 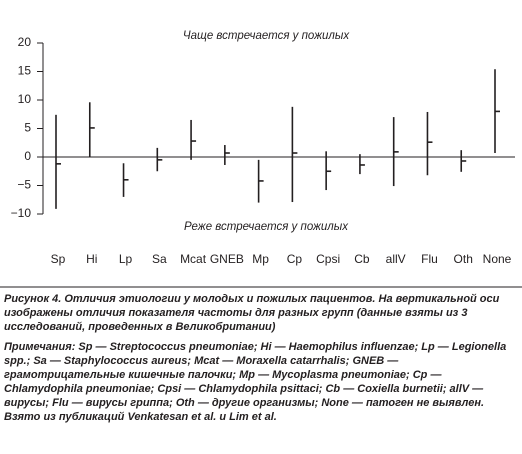 What do you see at coordinates (260, 259) in the screenshot?
I see `x-tick-label: Mp` at bounding box center [260, 259].